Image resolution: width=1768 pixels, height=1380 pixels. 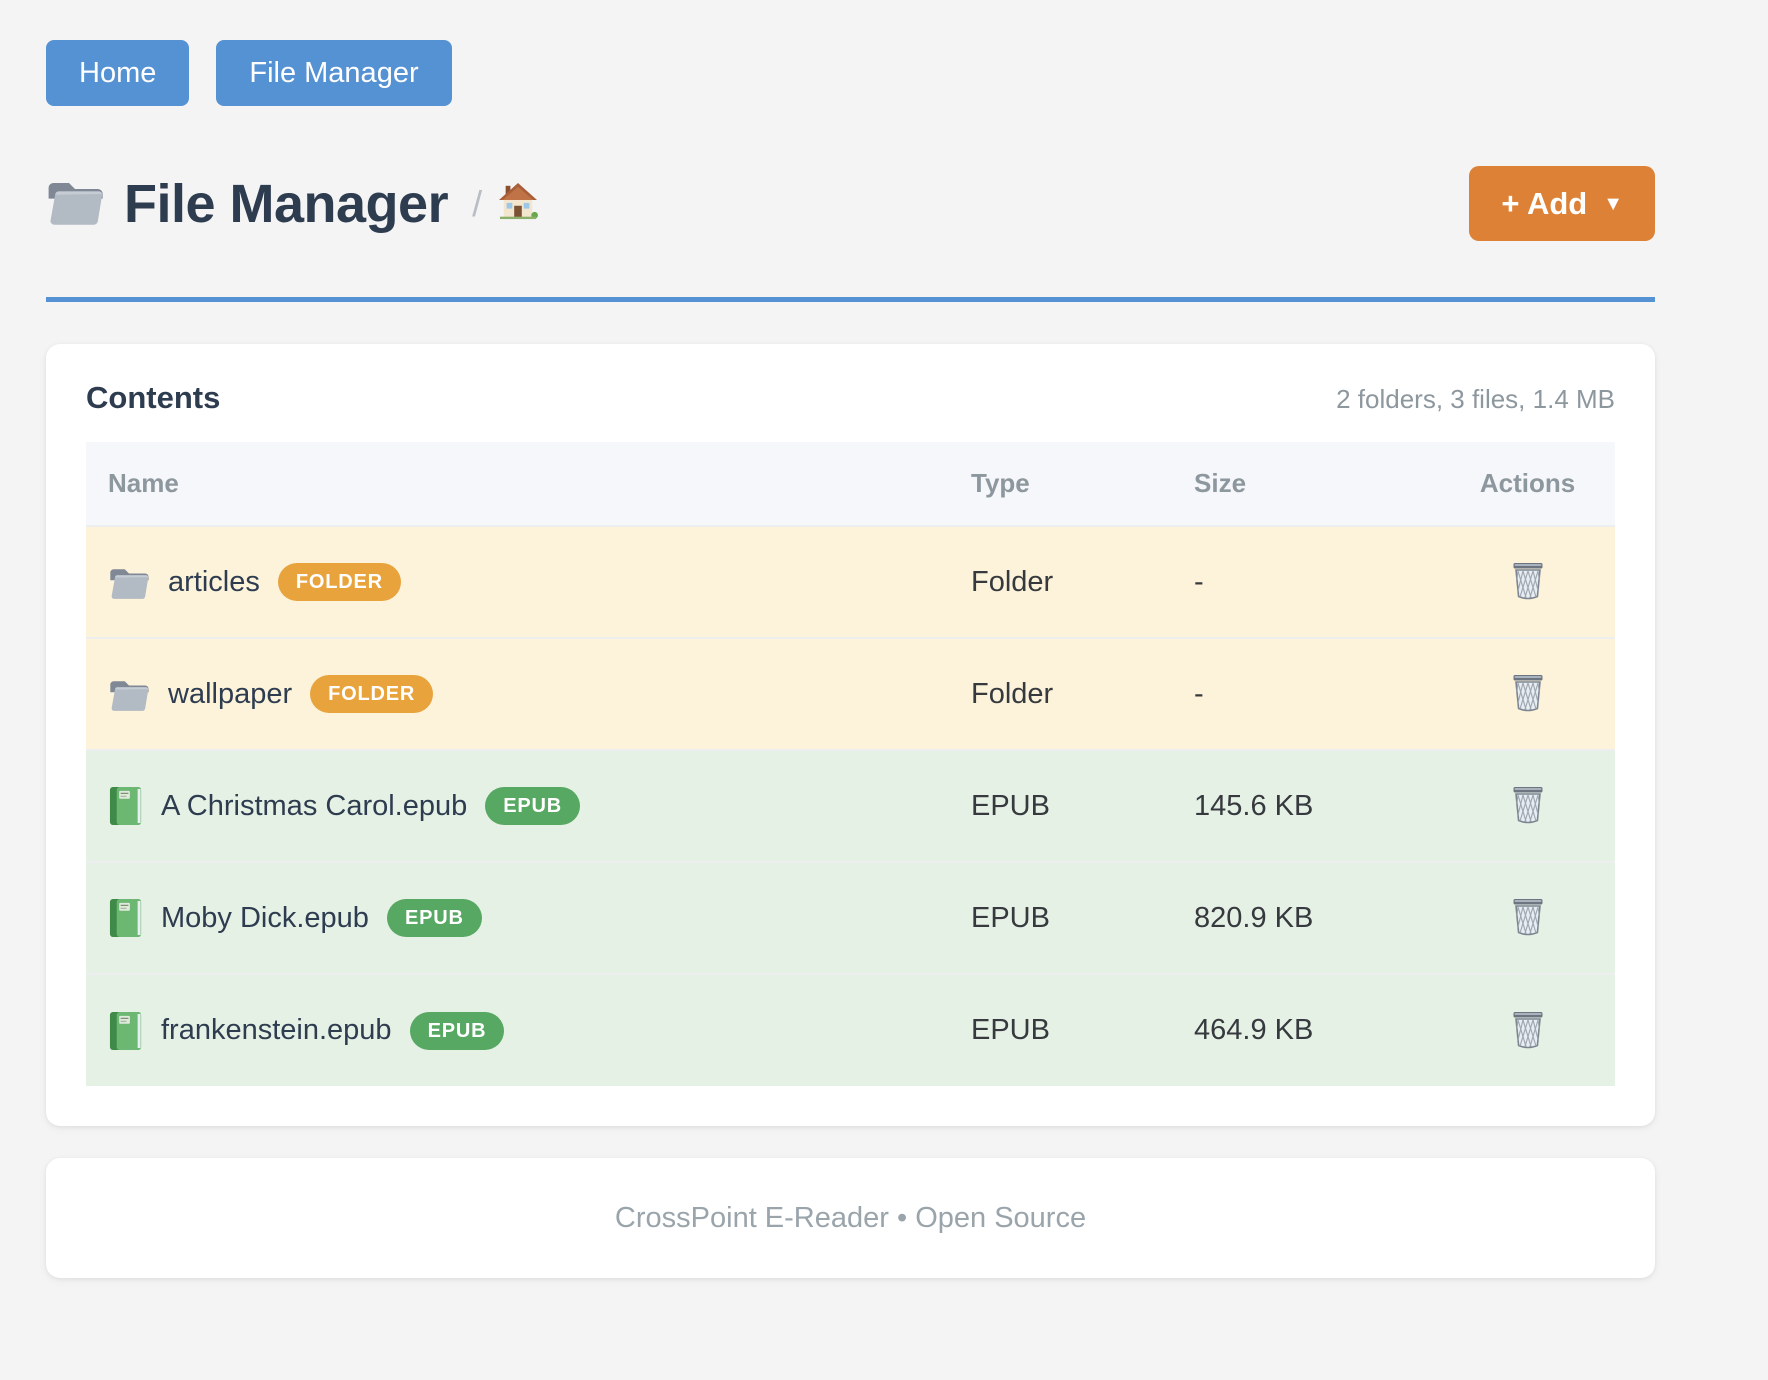 I want to click on file-name: A Christmas Carol.epub, so click(x=314, y=805).